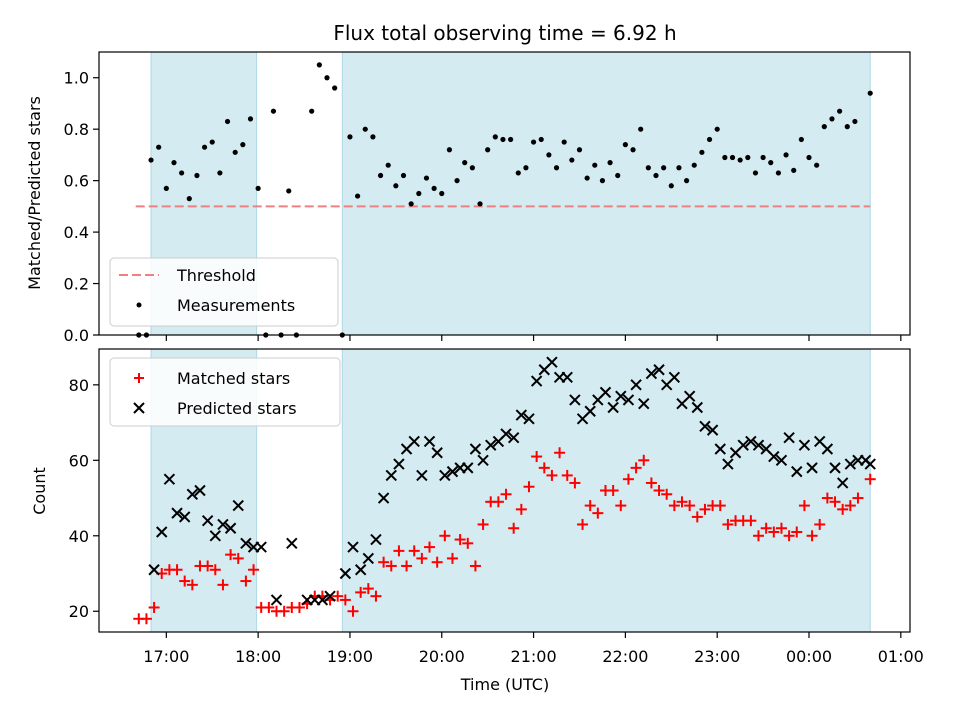  What do you see at coordinates (504, 33) in the screenshot?
I see `chart-title: Flux total observing time = 6.92 h` at bounding box center [504, 33].